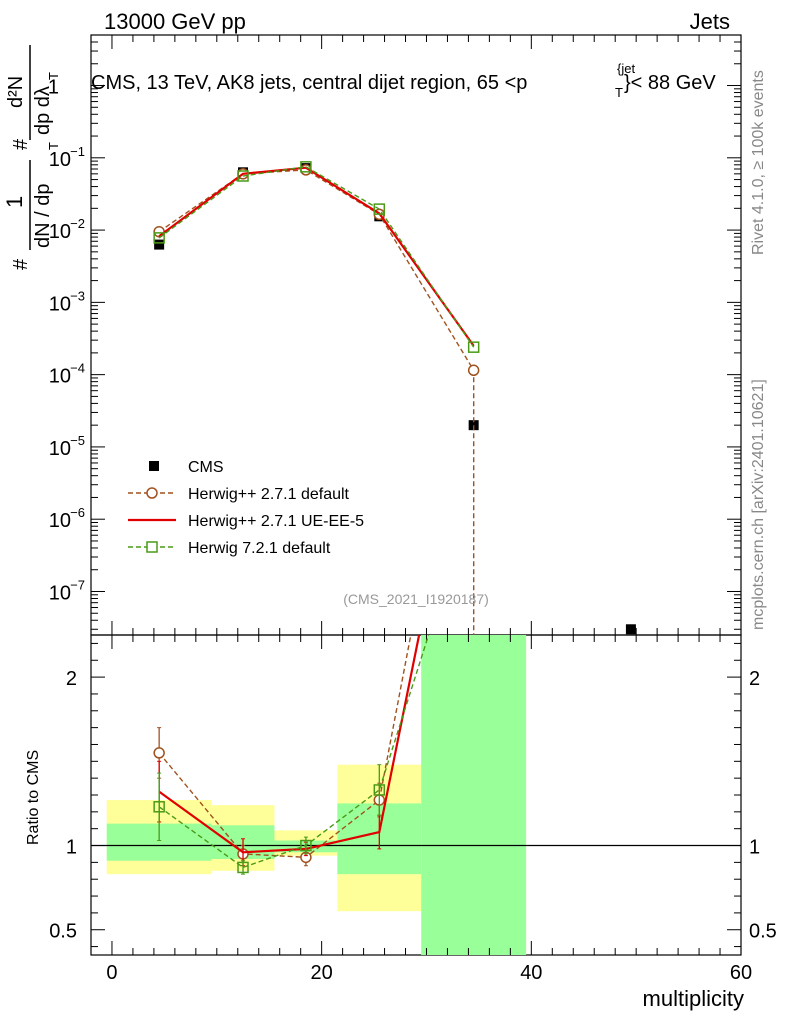 This screenshot has width=786, height=1024. Describe the element at coordinates (77, 440) in the screenshot. I see `main-ytick-label-exp-5: −5` at that location.